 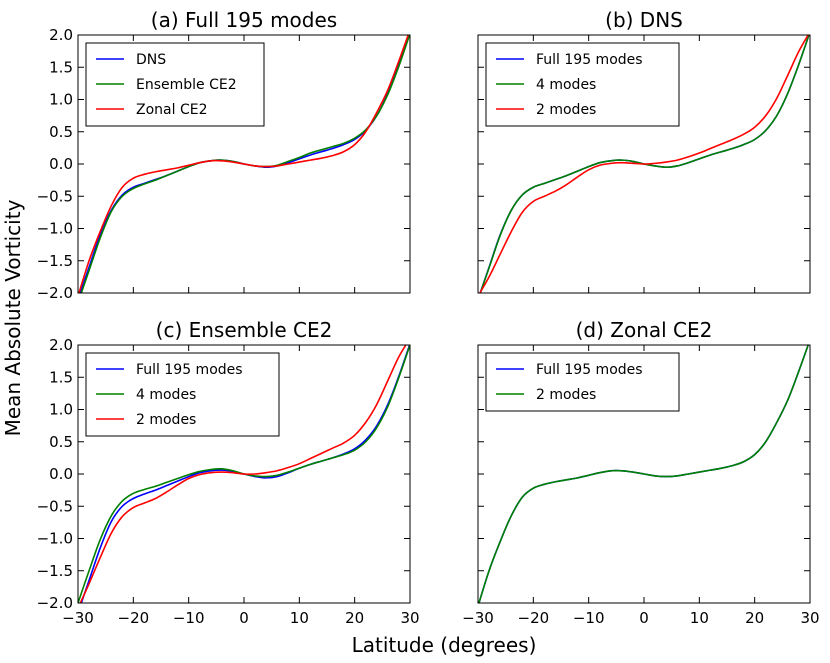 I want to click on panel-title: (c) Ensemble CE2, so click(x=244, y=330).